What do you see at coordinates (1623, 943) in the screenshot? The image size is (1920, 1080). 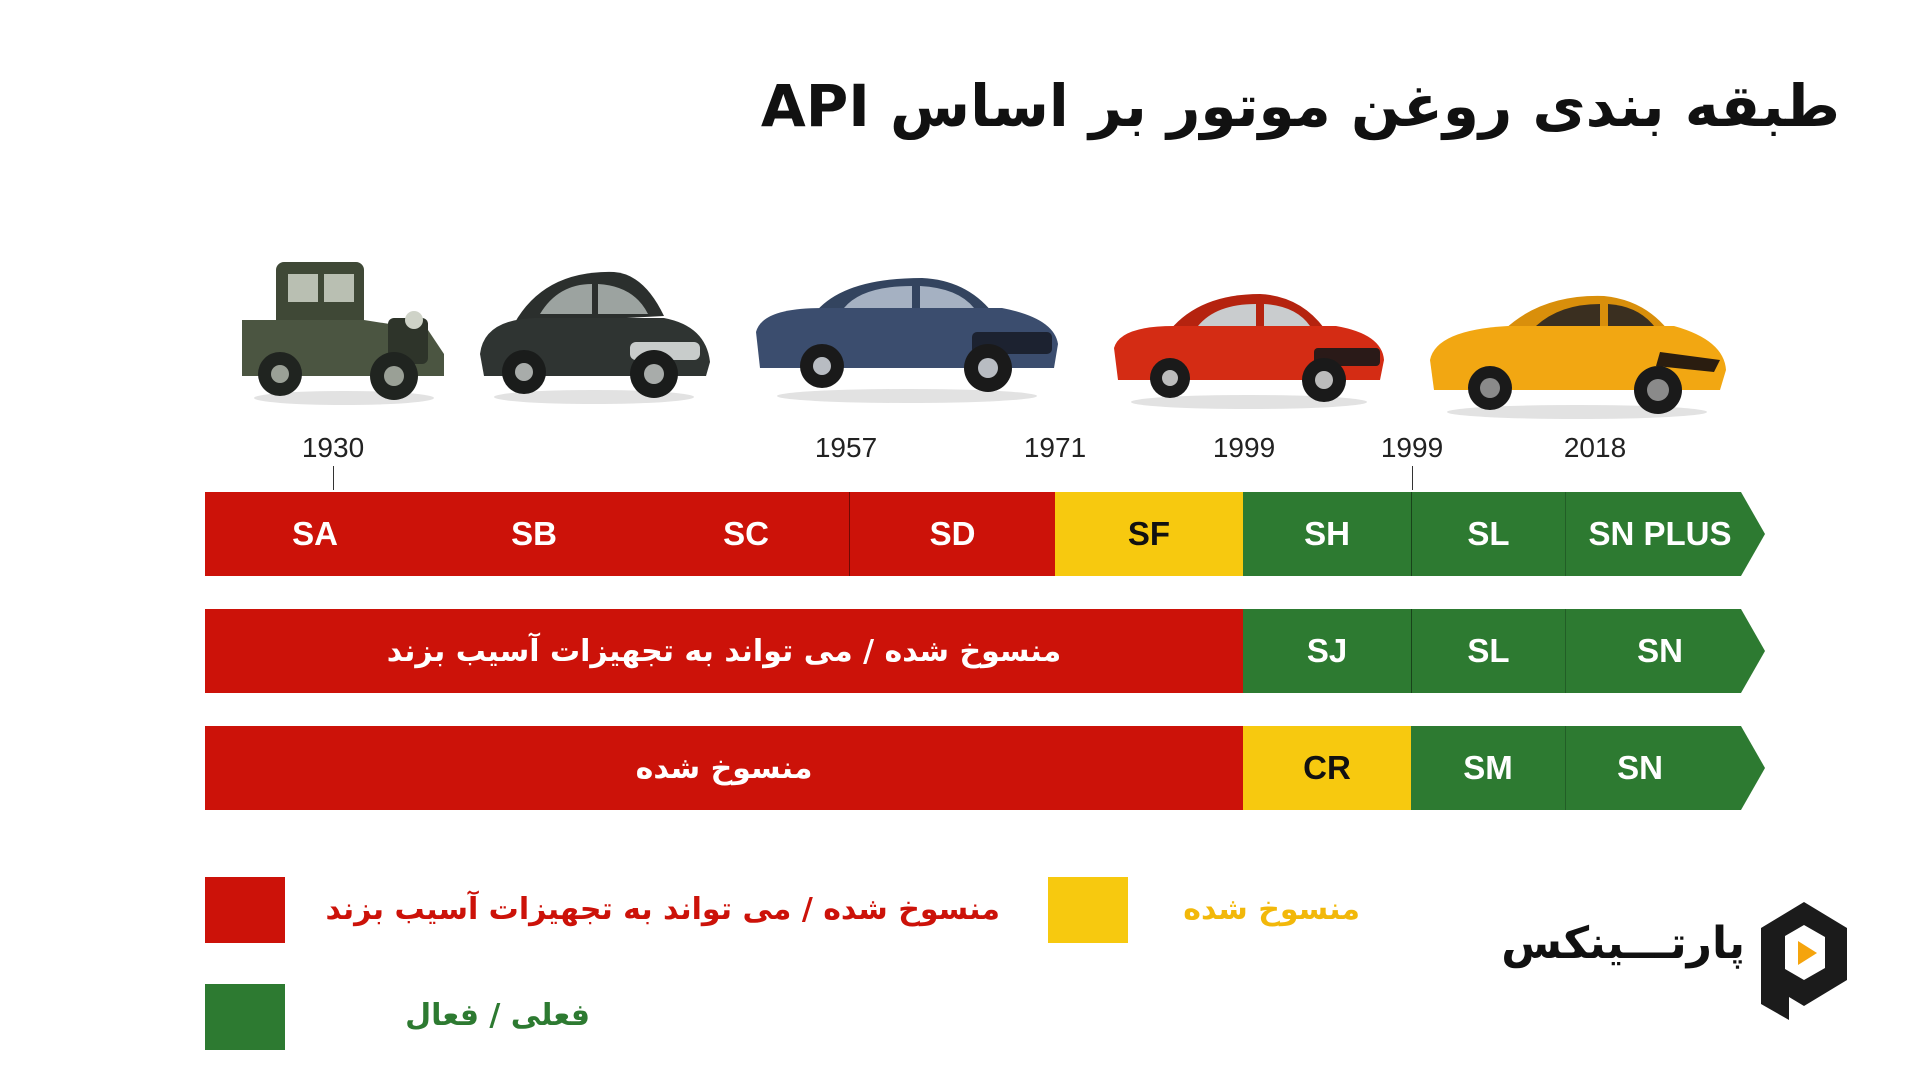 I see `brand-name: پارتـــینکس` at bounding box center [1623, 943].